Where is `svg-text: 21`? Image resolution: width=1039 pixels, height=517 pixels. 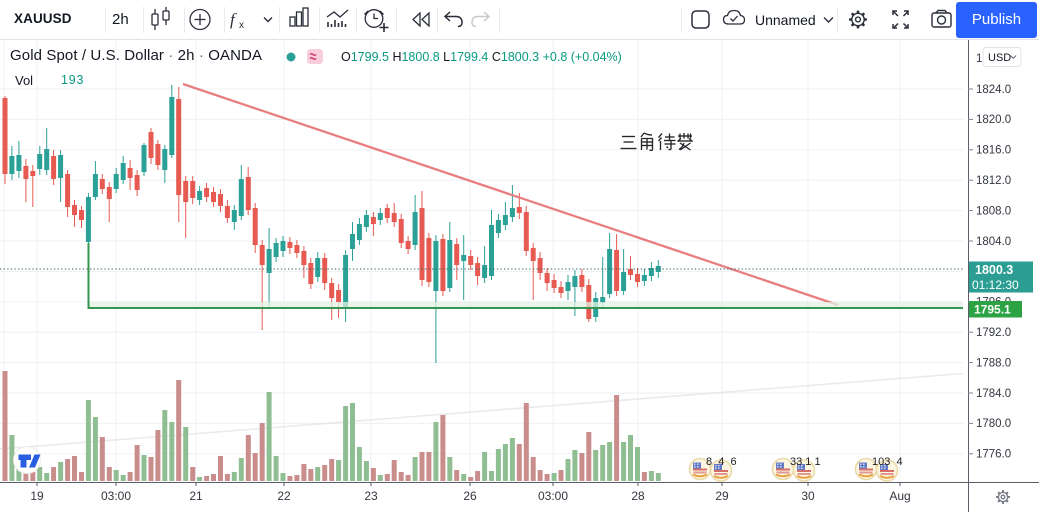
svg-text: 21 is located at coordinates (196, 496).